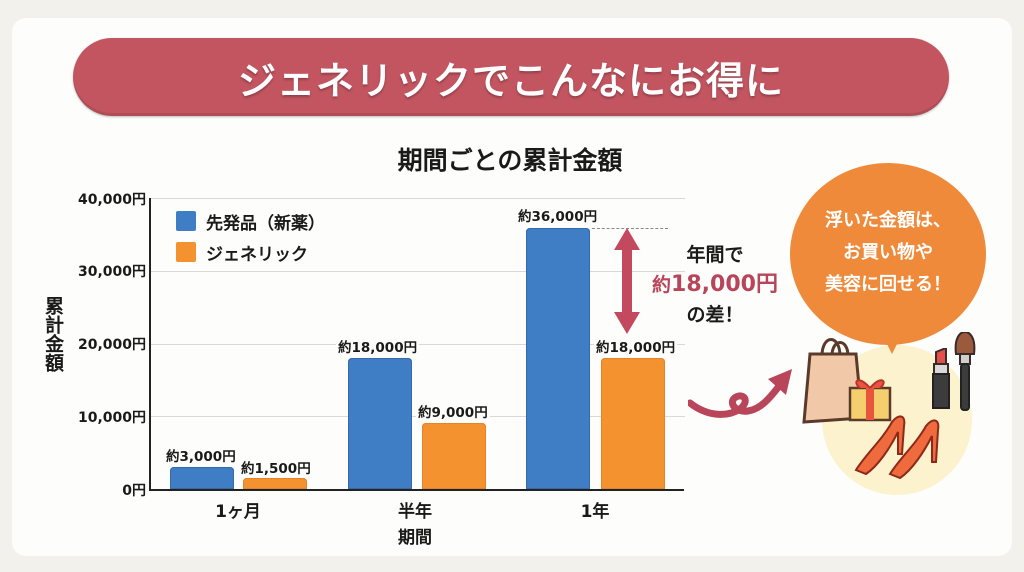  I want to click on y-tick-40000: 40,000円, so click(111, 200).